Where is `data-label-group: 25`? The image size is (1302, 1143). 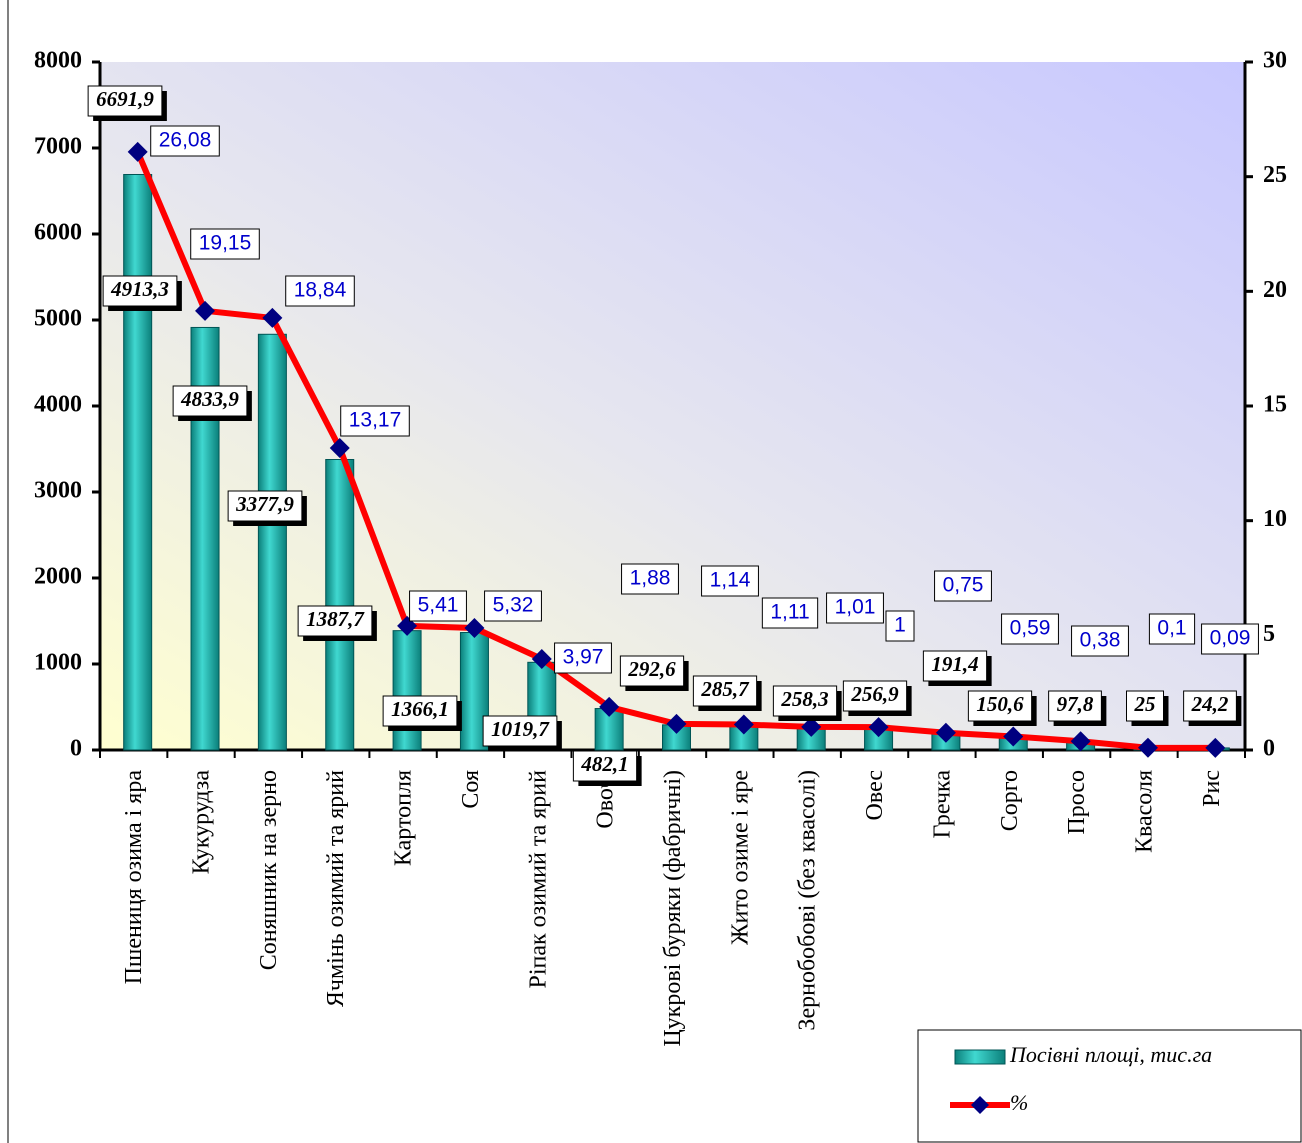 data-label-group: 25 is located at coordinates (1147, 708).